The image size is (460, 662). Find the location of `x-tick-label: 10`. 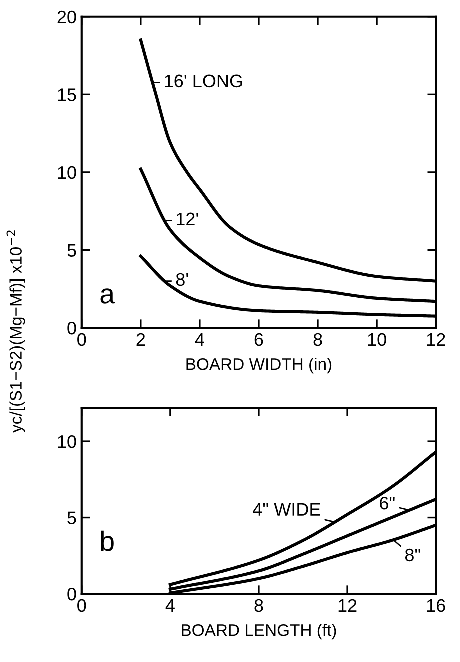

x-tick-label: 10 is located at coordinates (377, 339).